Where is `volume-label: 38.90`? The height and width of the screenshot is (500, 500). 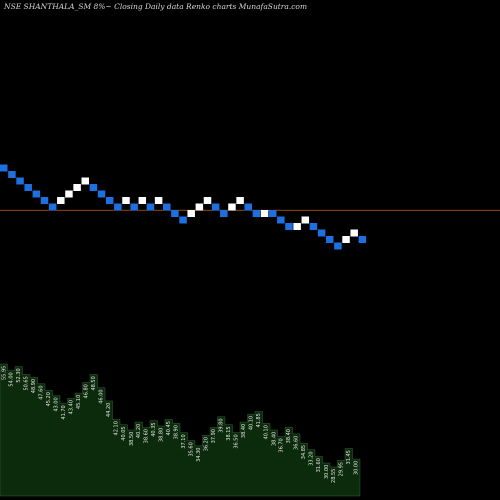 volume-label: 38.90 is located at coordinates (177, 432).